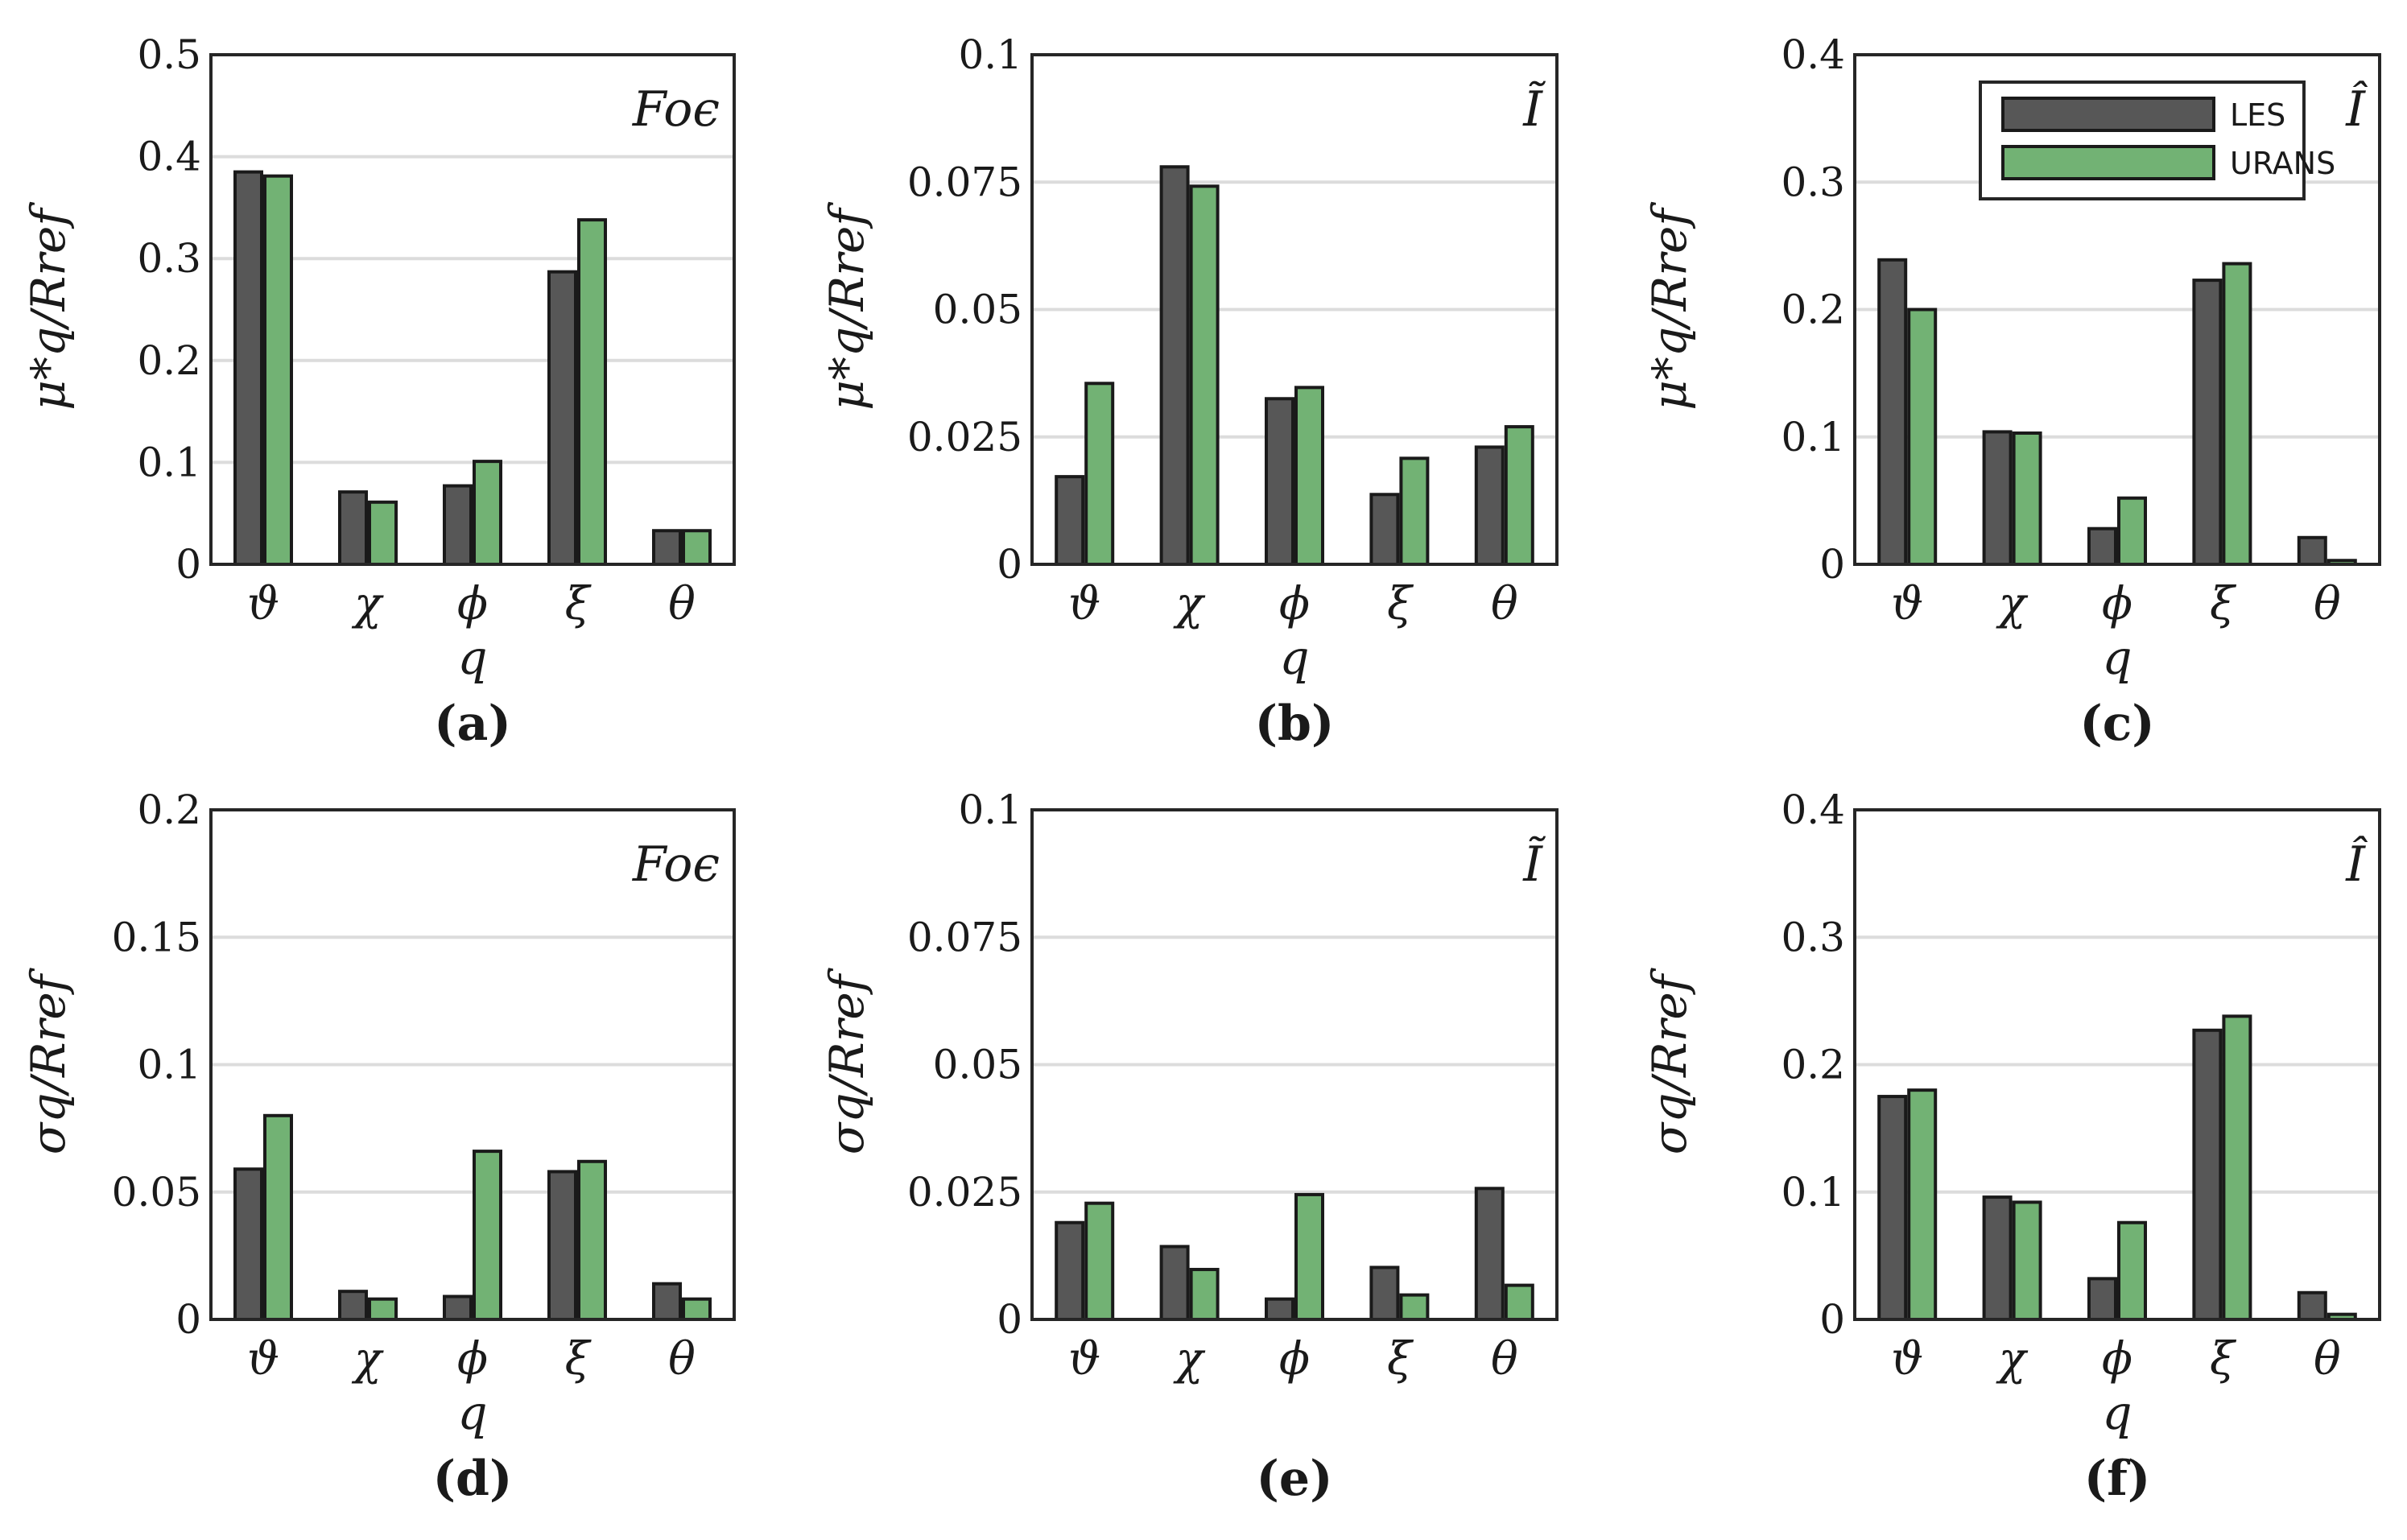 Image resolution: width=2407 pixels, height=1540 pixels. What do you see at coordinates (2117, 1479) in the screenshot?
I see `panel-label: (f)` at bounding box center [2117, 1479].